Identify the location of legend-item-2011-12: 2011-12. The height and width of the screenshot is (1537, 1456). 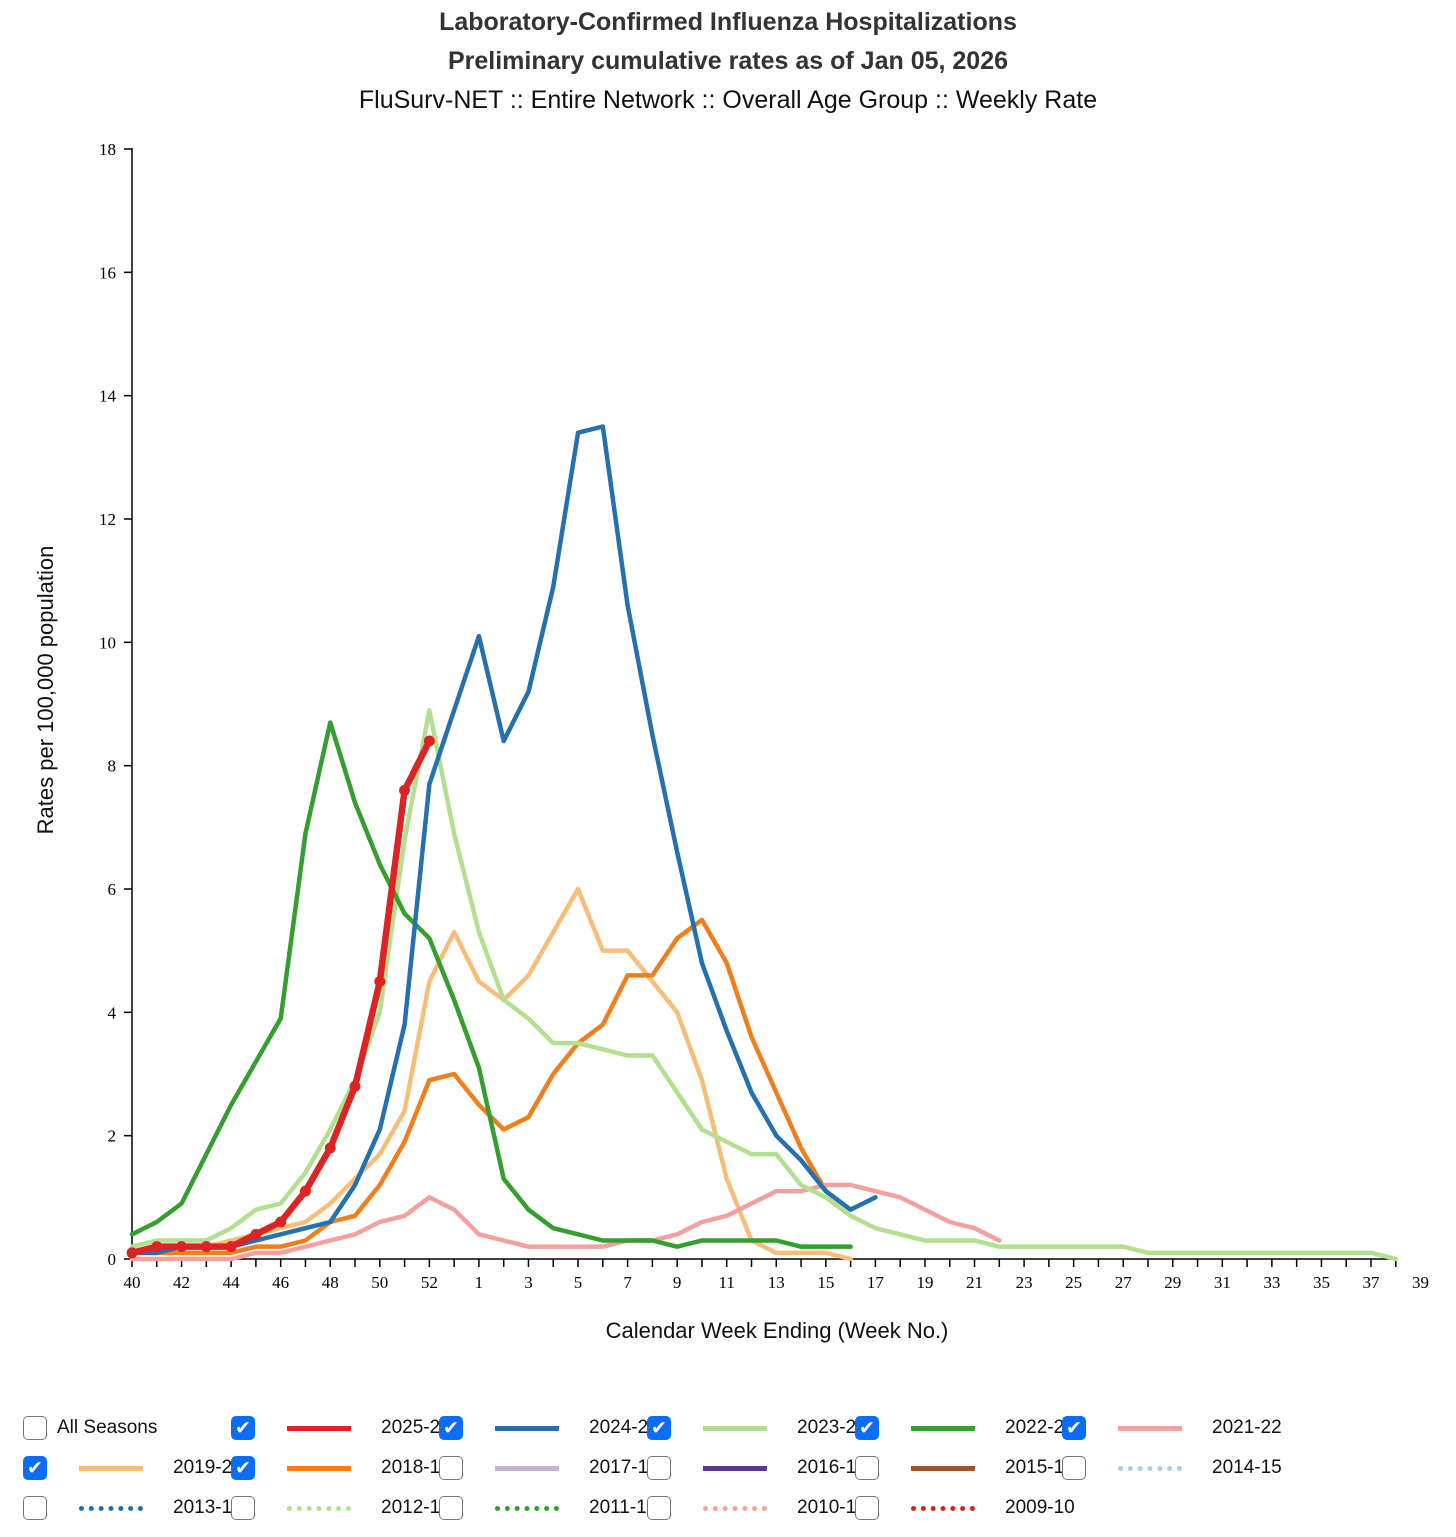
(548, 1508).